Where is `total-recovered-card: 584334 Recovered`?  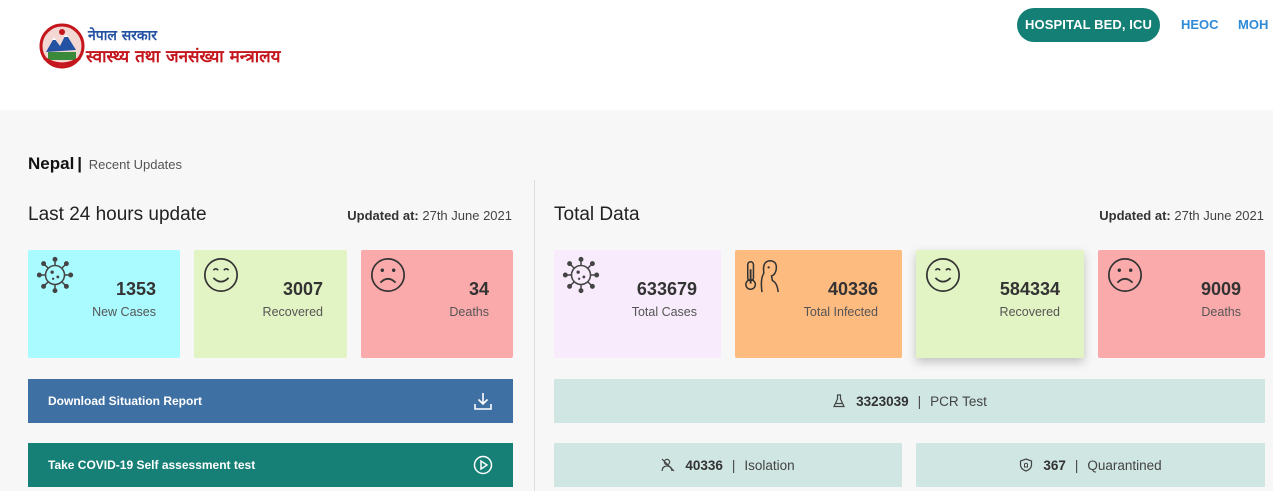
total-recovered-card: 584334 Recovered is located at coordinates (1000, 304).